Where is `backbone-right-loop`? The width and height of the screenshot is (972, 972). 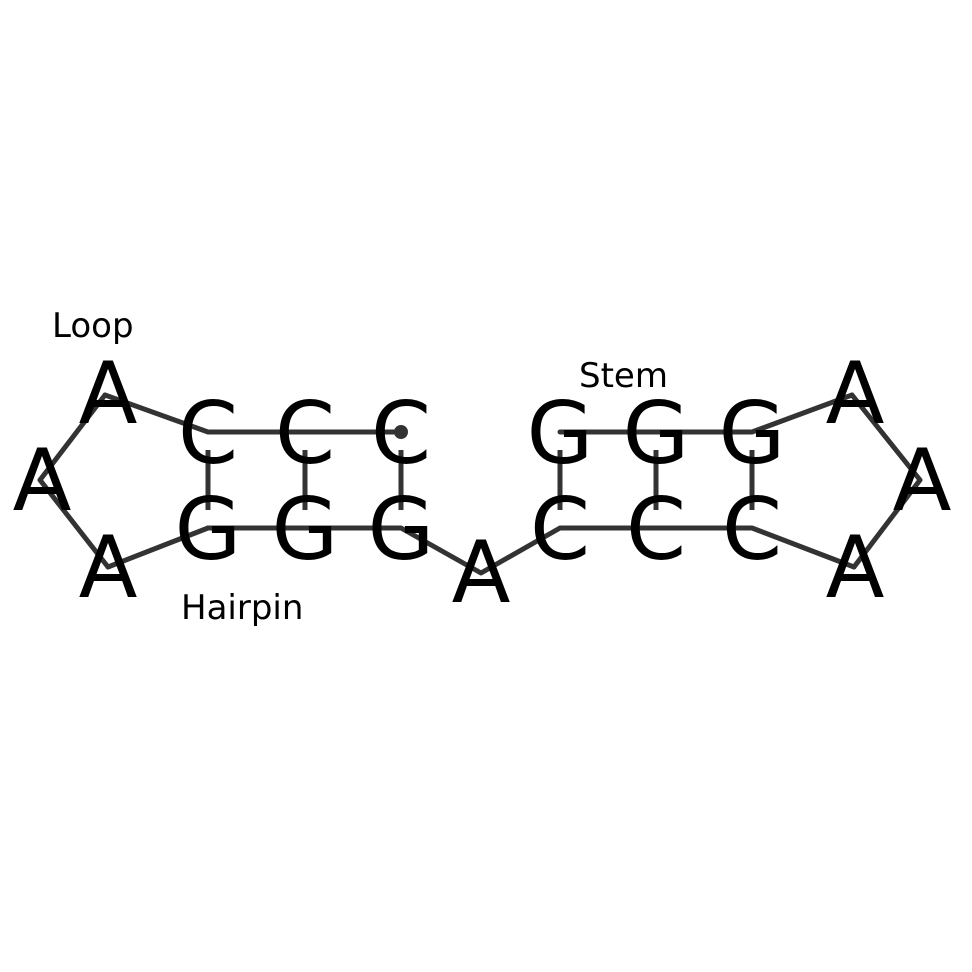 backbone-right-loop is located at coordinates (886, 481).